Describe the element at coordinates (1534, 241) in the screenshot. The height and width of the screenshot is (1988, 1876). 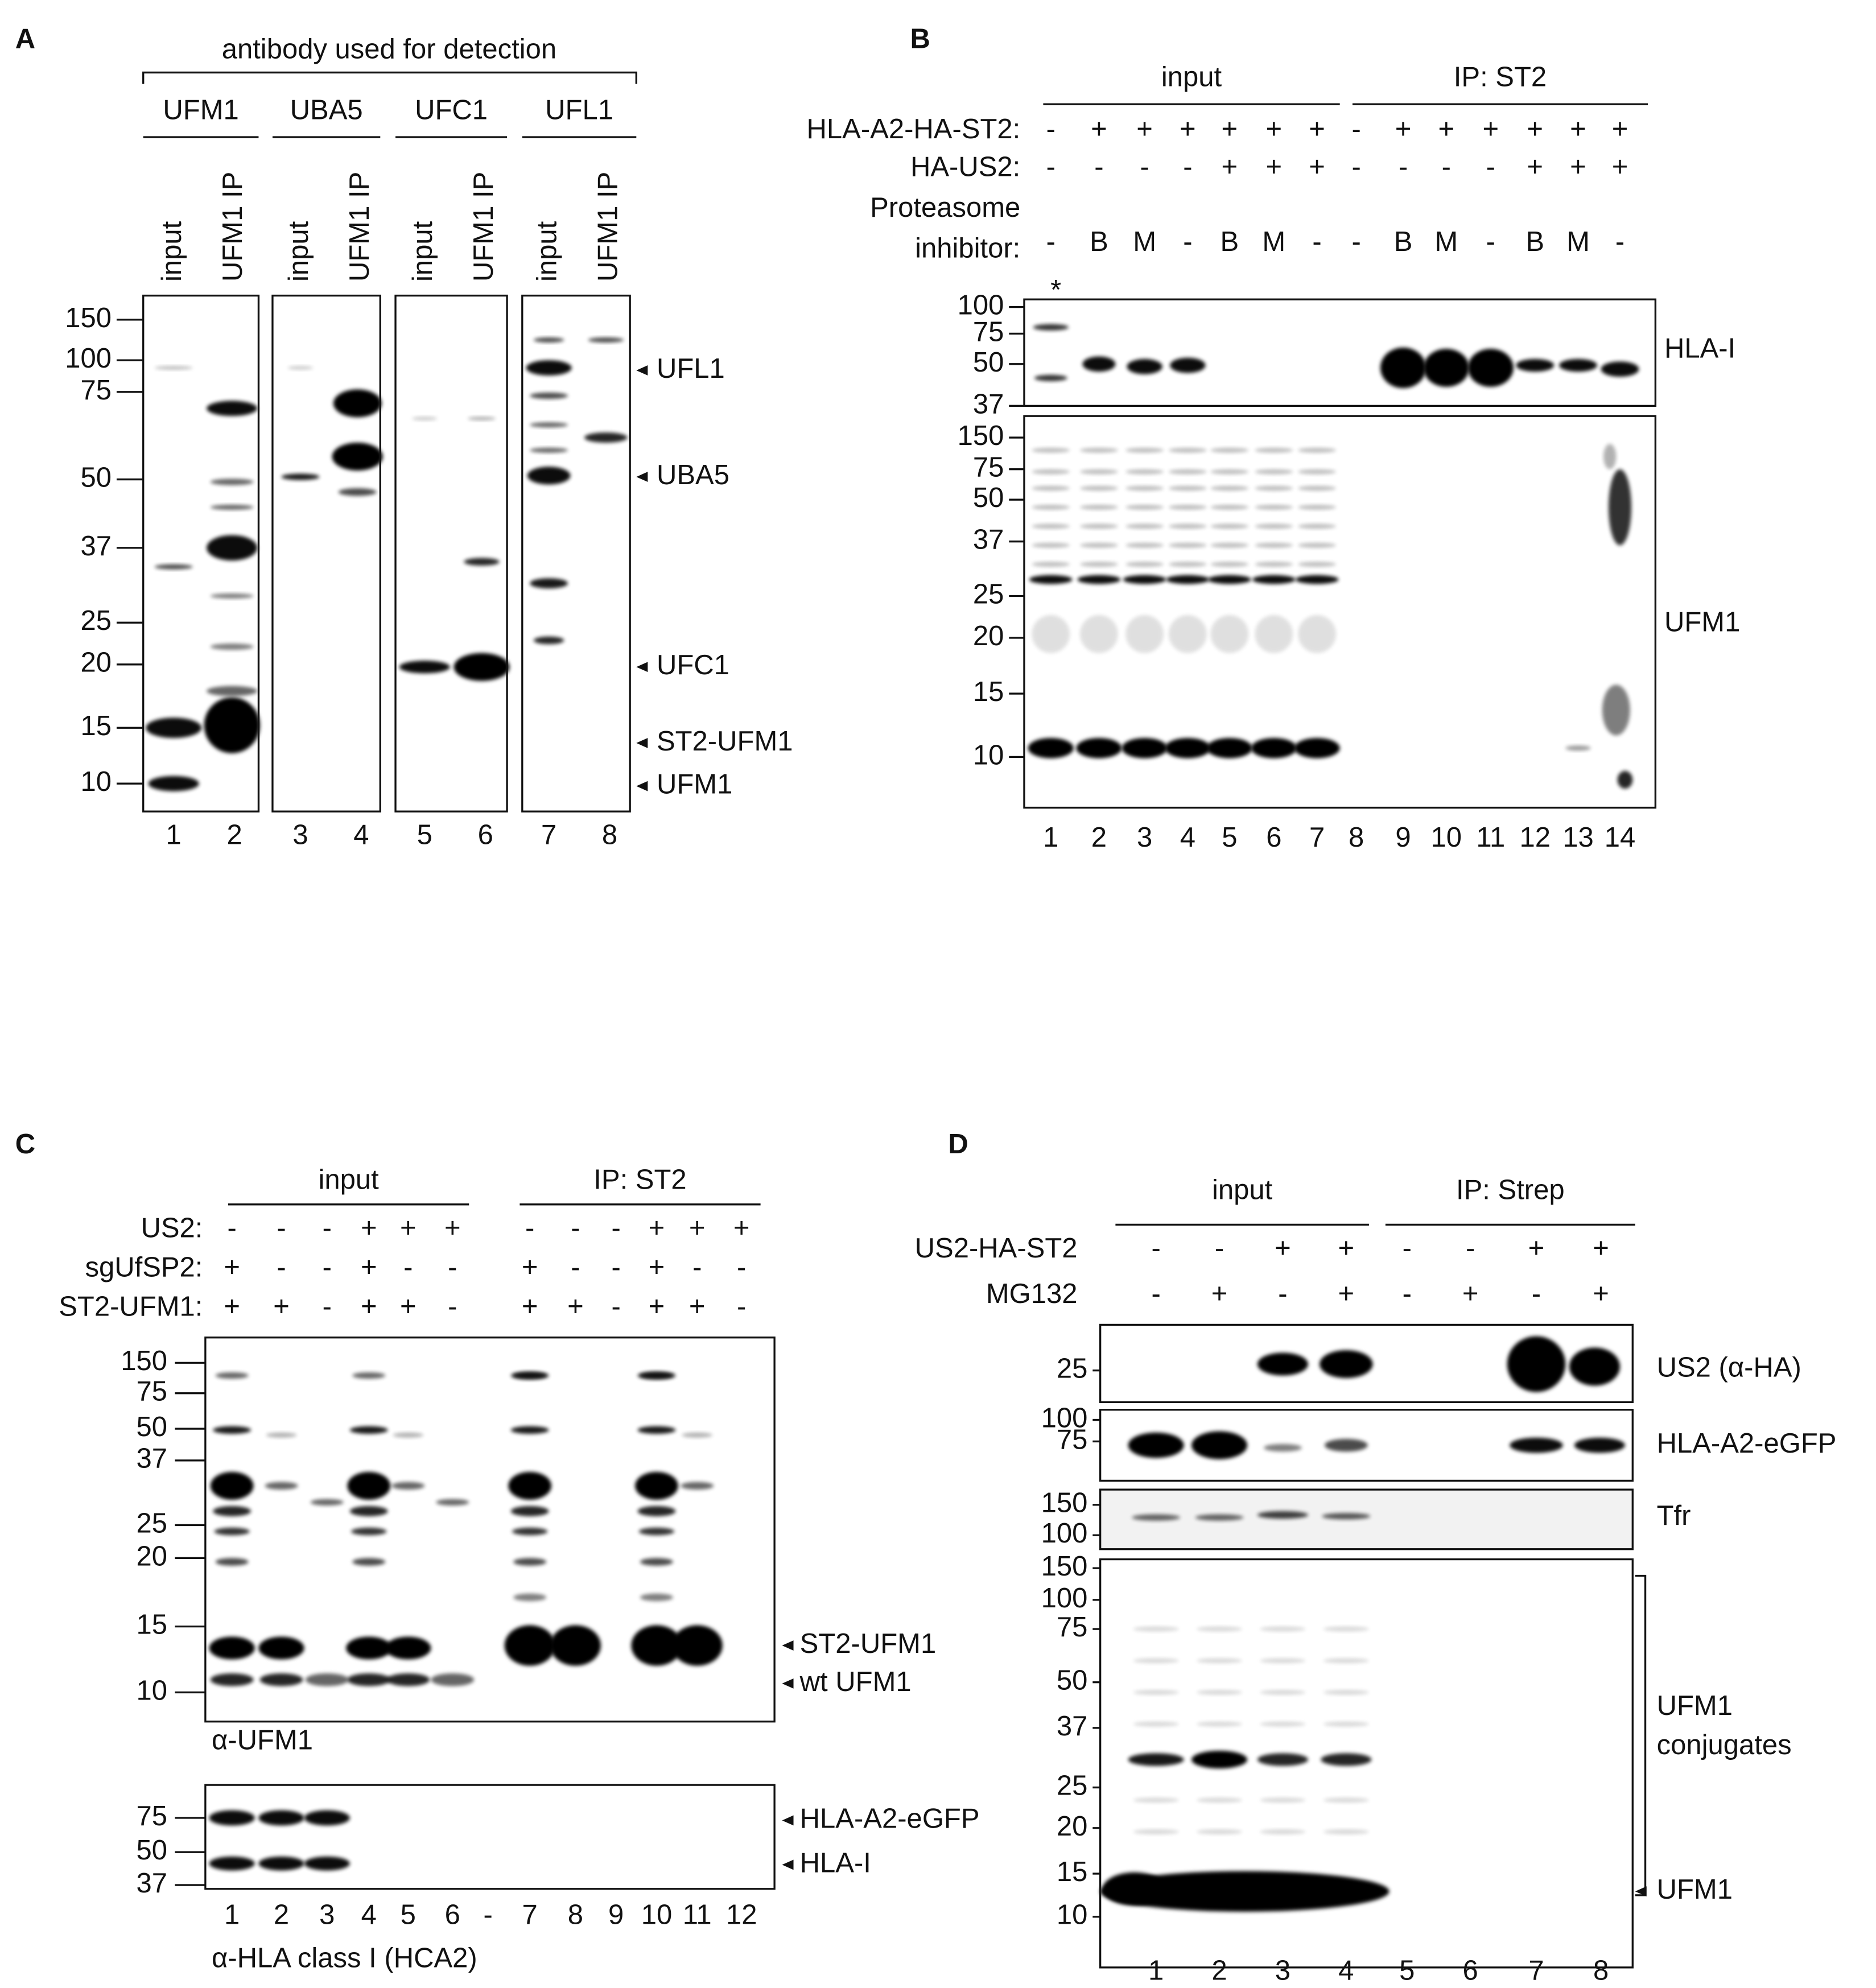
I see `condition: B` at that location.